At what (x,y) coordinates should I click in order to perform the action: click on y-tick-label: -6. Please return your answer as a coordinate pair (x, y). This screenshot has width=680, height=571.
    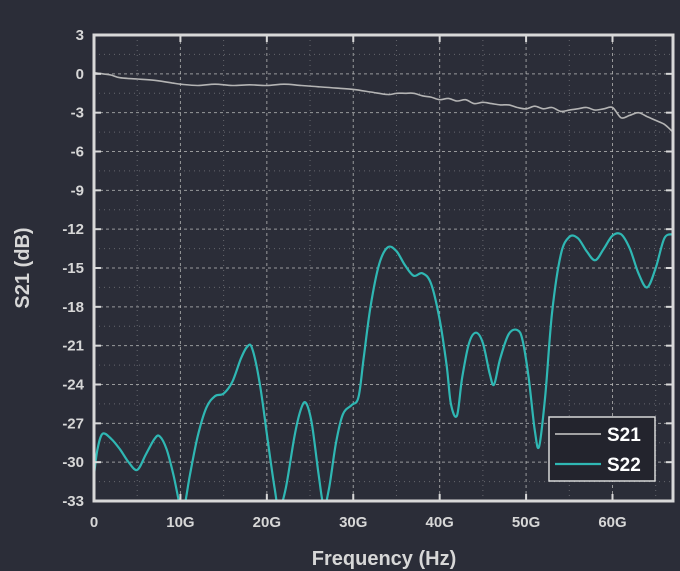
    Looking at the image, I should click on (77, 152).